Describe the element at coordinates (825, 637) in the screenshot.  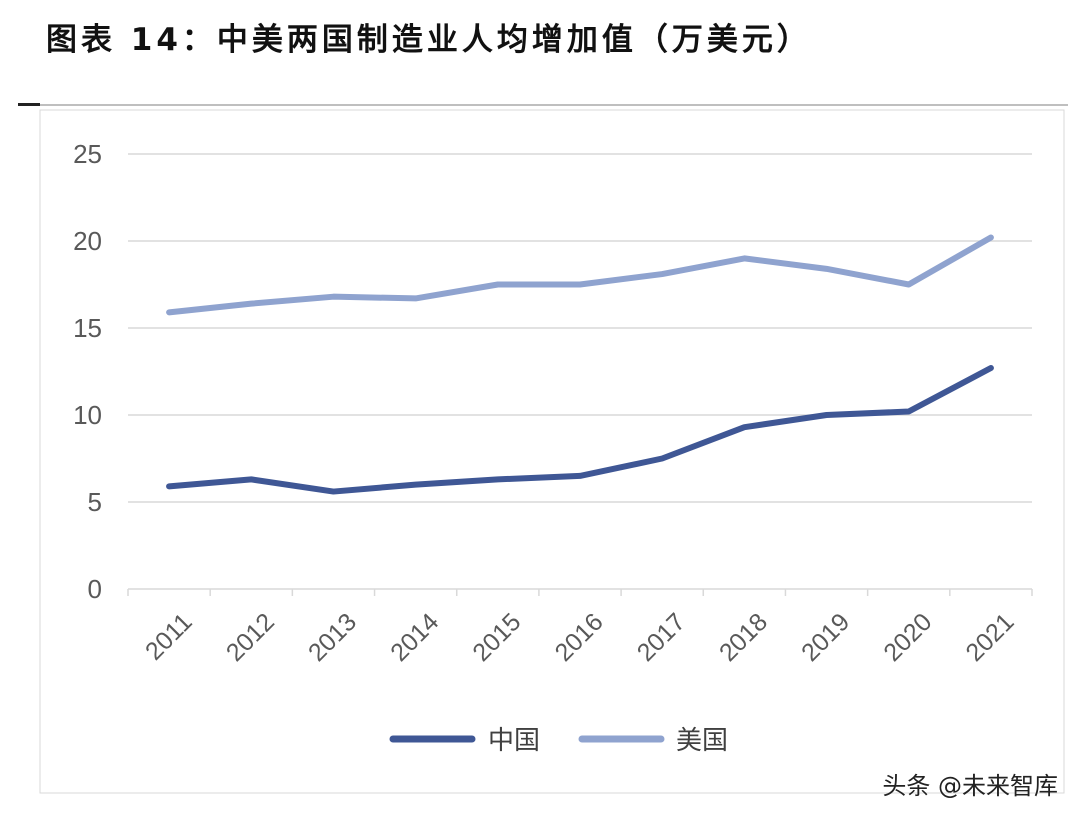
I see `x-tick-label: 2019` at that location.